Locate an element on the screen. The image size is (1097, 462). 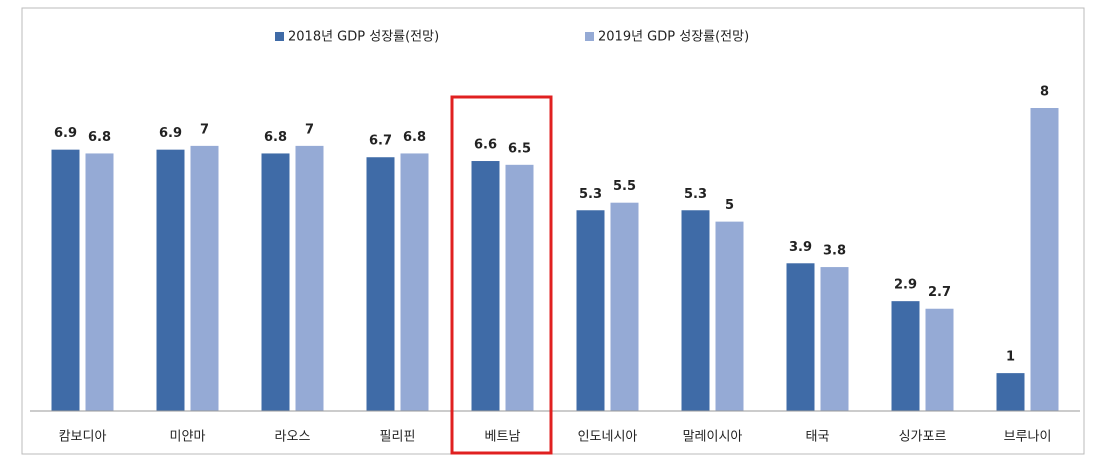
x-tick-label: 말레이시아 is located at coordinates (713, 437).